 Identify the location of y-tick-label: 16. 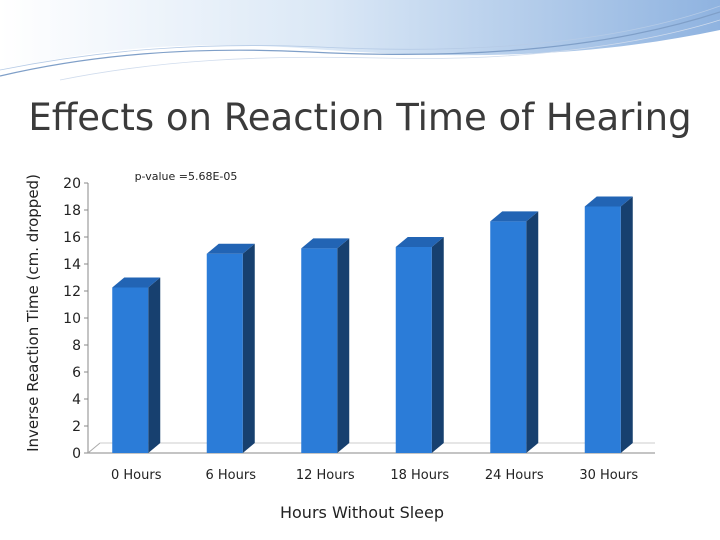
(72, 238).